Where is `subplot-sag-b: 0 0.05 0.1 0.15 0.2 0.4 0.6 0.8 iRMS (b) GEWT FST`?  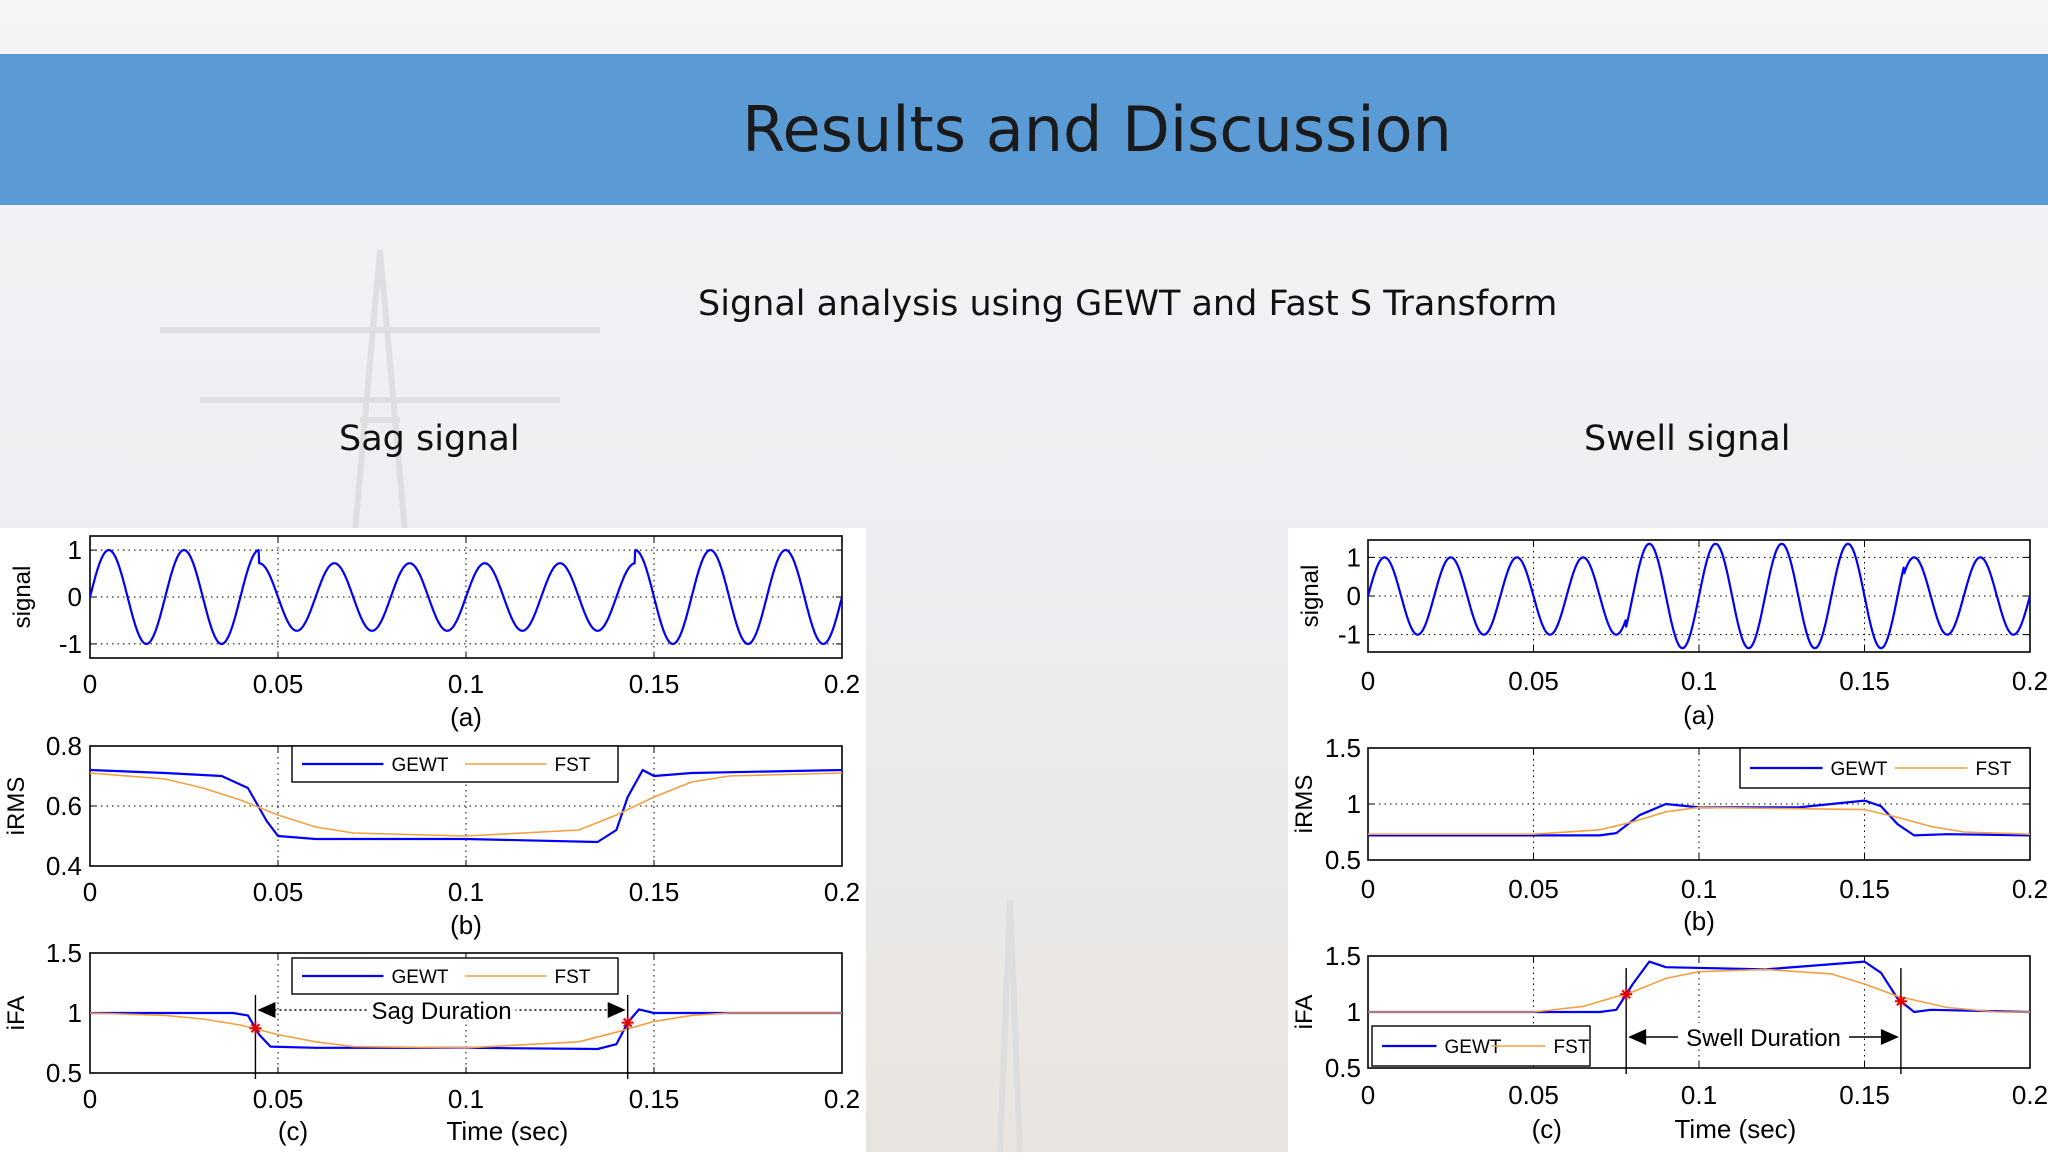
subplot-sag-b: 0 0.05 0.1 0.15 0.2 0.4 0.6 0.8 iRMS (b) GEWT FST is located at coordinates (431, 835).